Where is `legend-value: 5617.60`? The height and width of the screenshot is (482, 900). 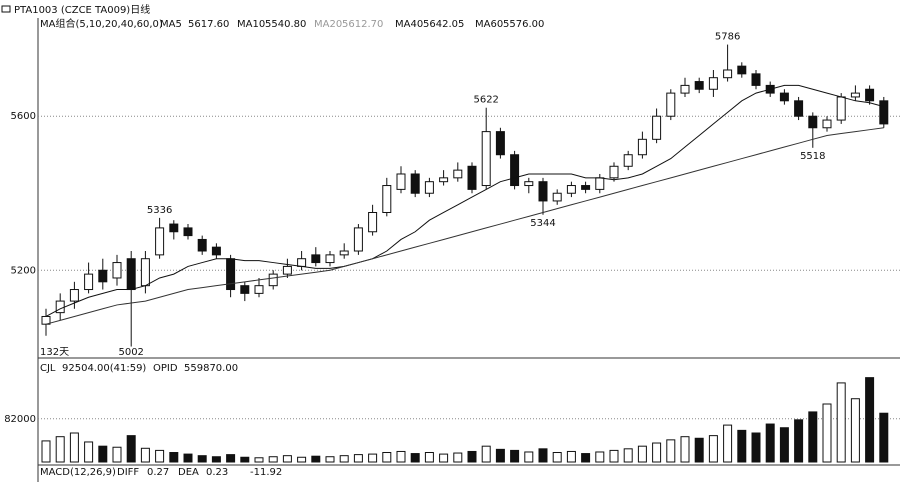
legend-value: 5617.60 is located at coordinates (208, 24).